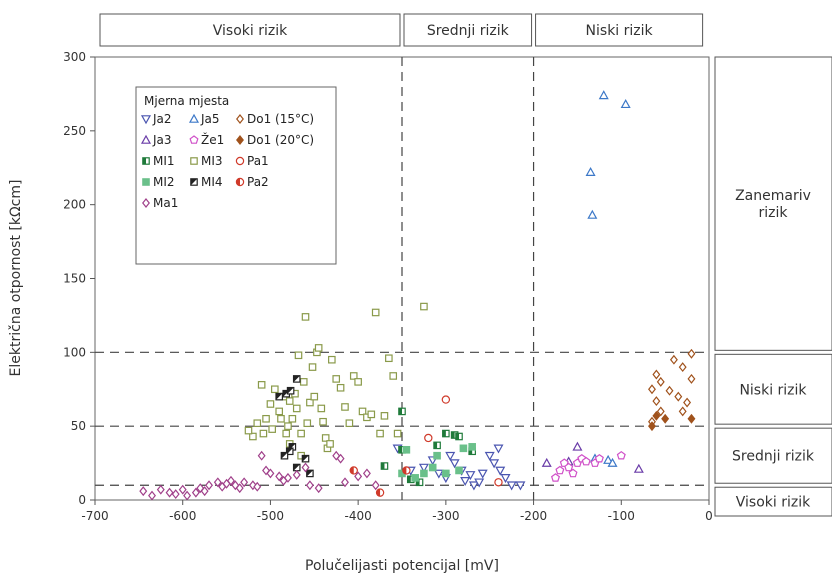 The image size is (832, 577). What do you see at coordinates (533, 516) in the screenshot?
I see `x-tick-label: -200` at bounding box center [533, 516].